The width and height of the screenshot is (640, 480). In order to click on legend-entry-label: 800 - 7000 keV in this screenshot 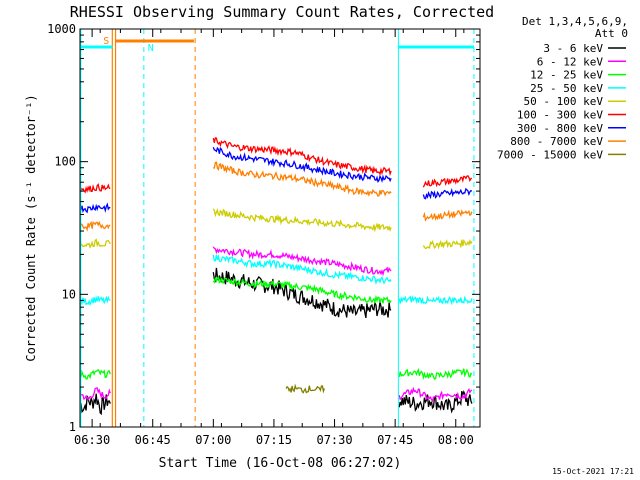, I will do `click(556, 141)`.